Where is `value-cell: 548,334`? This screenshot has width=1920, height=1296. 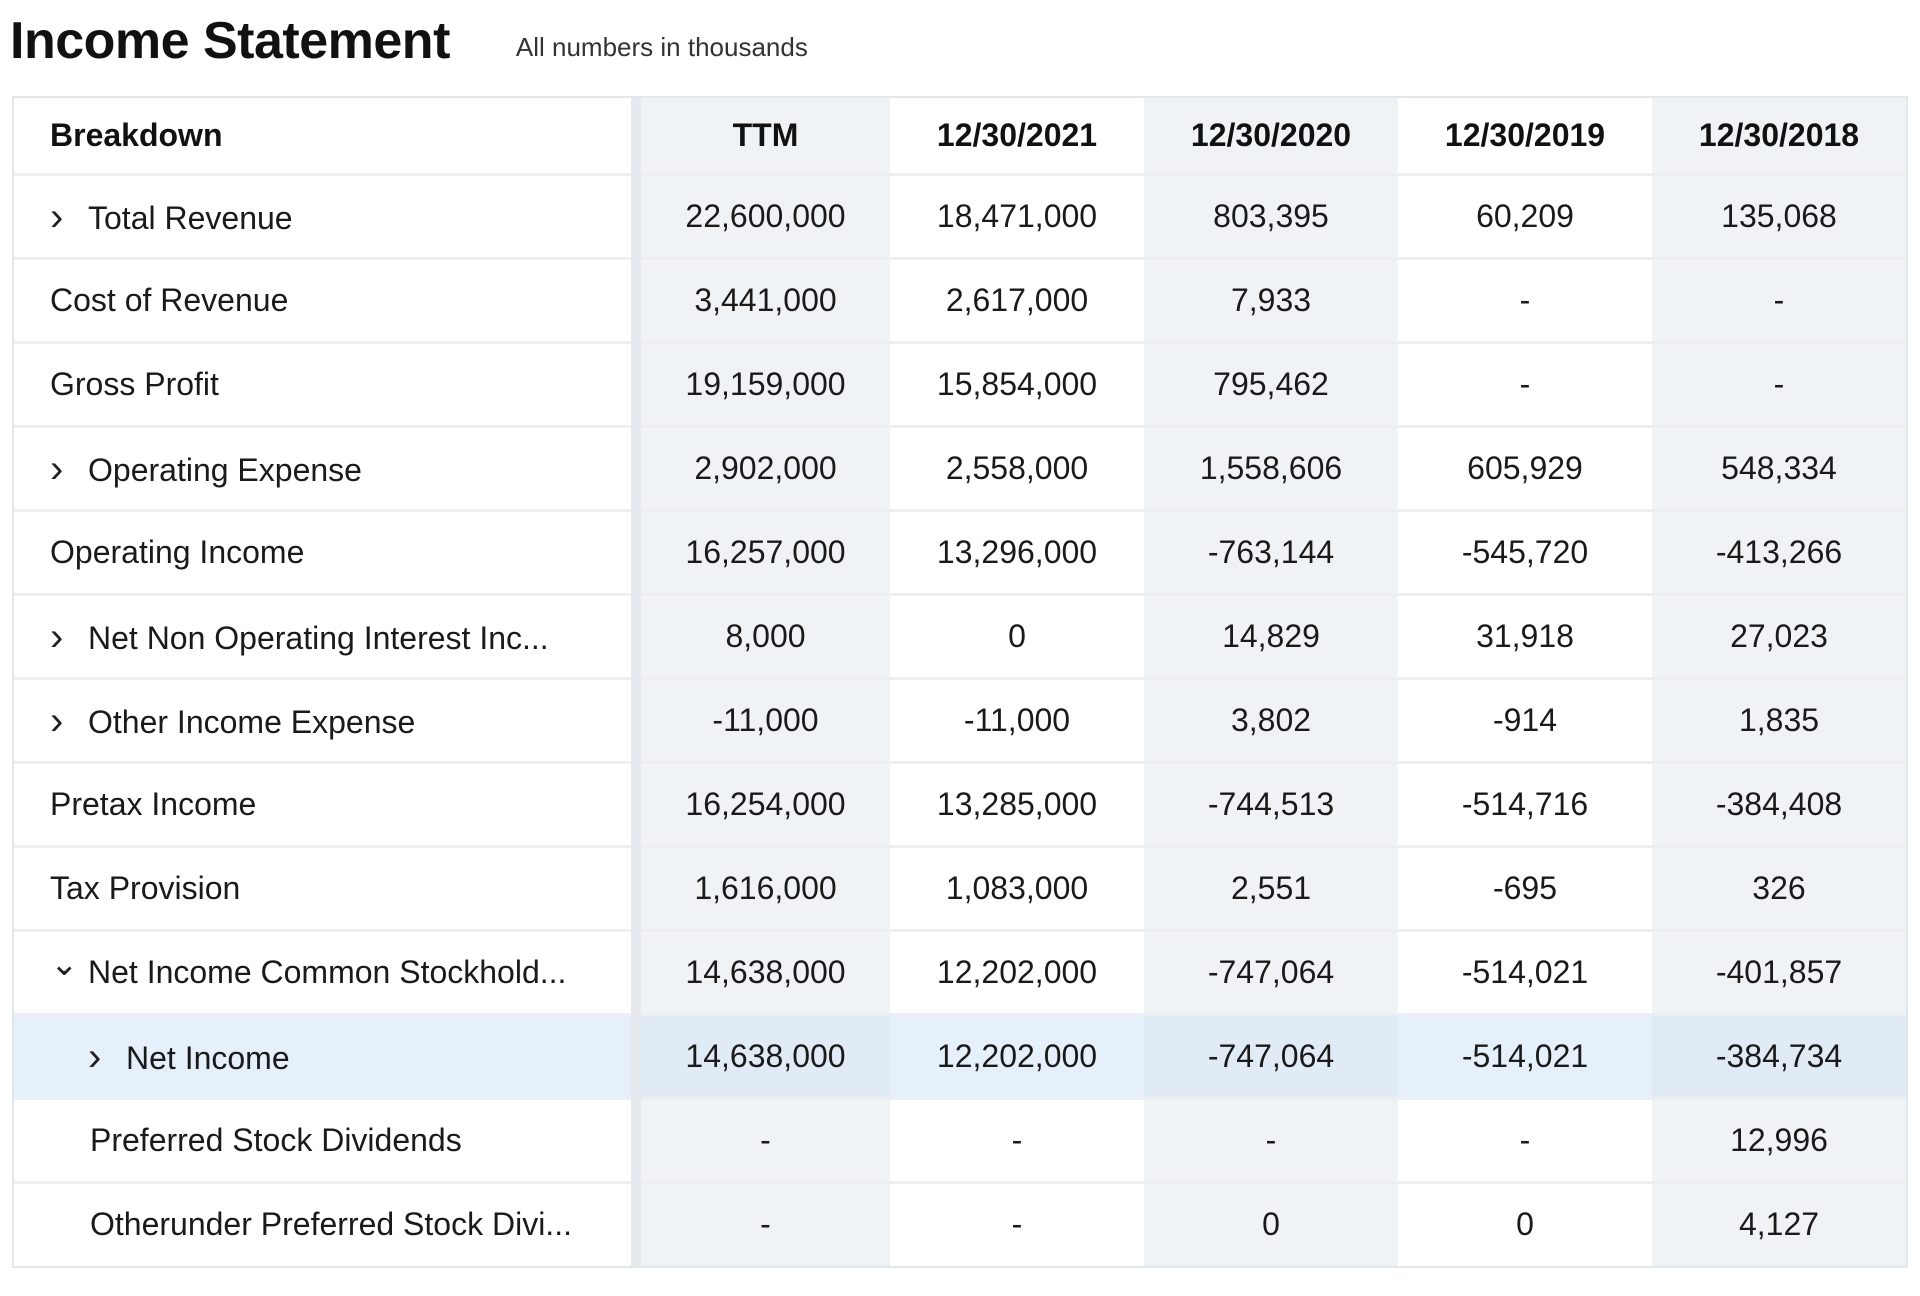
value-cell: 548,334 is located at coordinates (1779, 469).